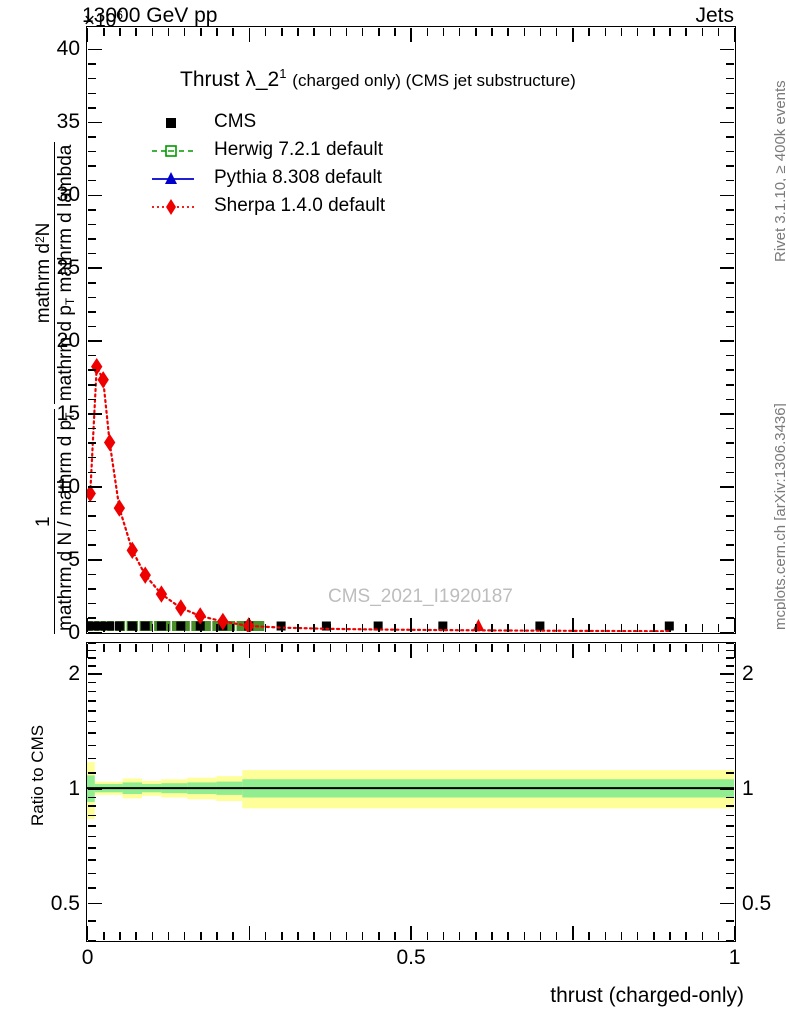 This screenshot has height=1024, width=786. Describe the element at coordinates (66, 353) in the screenshot. I see `y-axis-den2-text: mathrm d p` at that location.